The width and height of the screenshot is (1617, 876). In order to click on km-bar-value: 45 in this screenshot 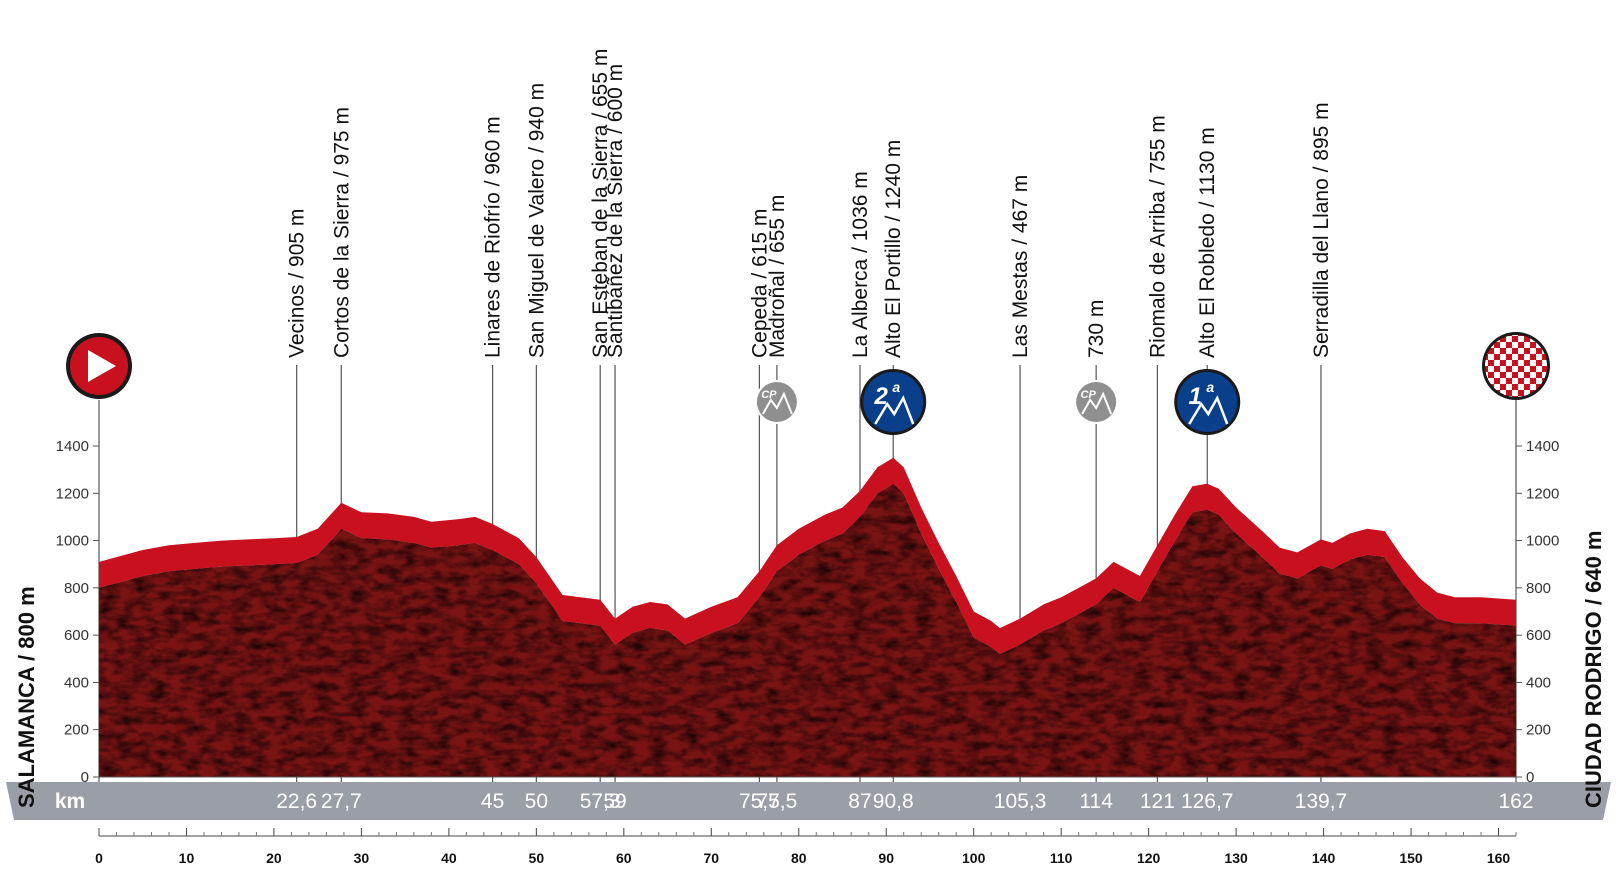, I will do `click(492, 801)`.